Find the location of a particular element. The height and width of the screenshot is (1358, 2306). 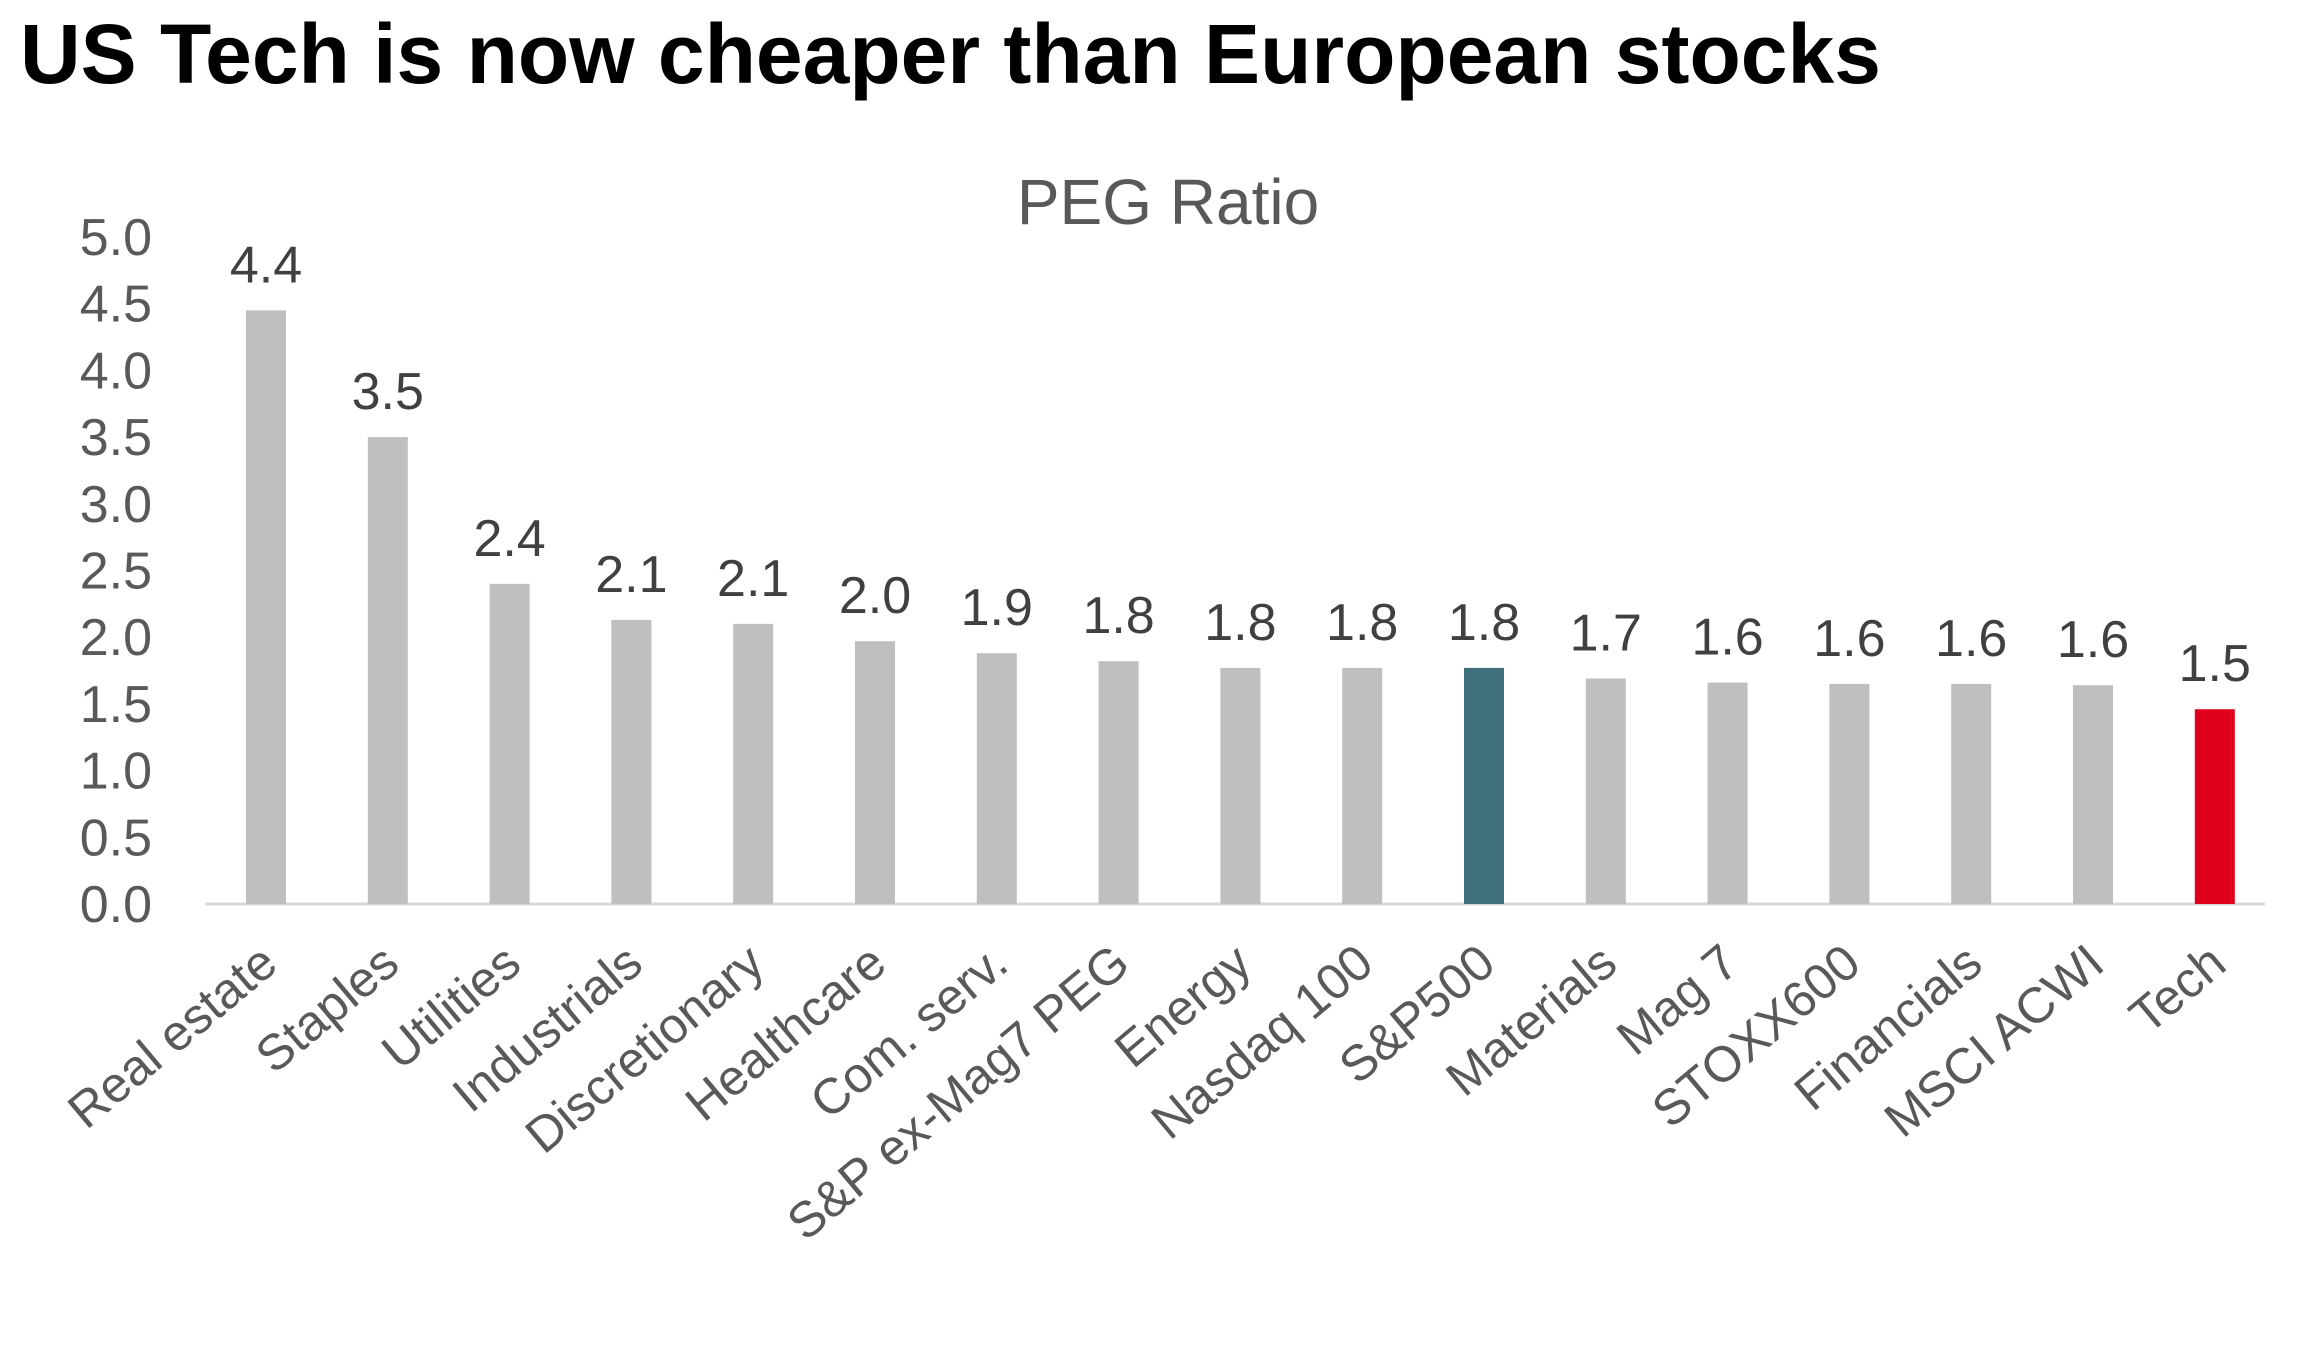

y-tick-label: 2.0 is located at coordinates (116, 638).